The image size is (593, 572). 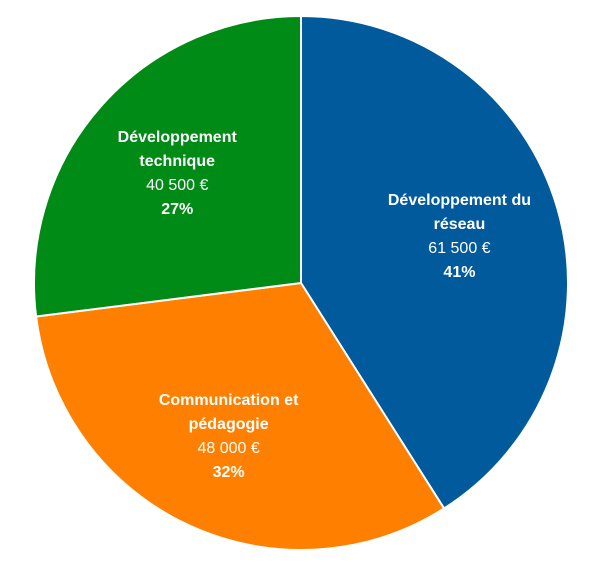 I want to click on slice-name-line-2: technique, so click(x=177, y=161).